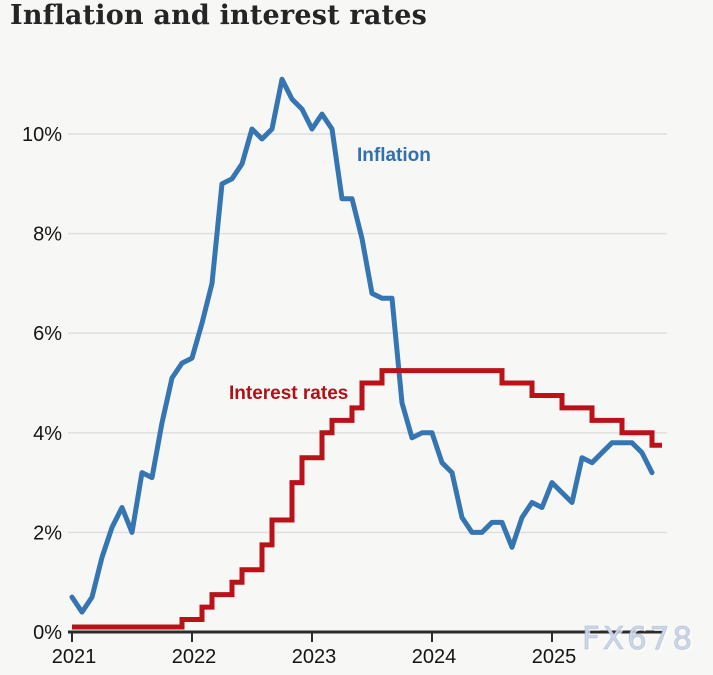  Describe the element at coordinates (47, 633) in the screenshot. I see `y-axis-label: 0%` at that location.